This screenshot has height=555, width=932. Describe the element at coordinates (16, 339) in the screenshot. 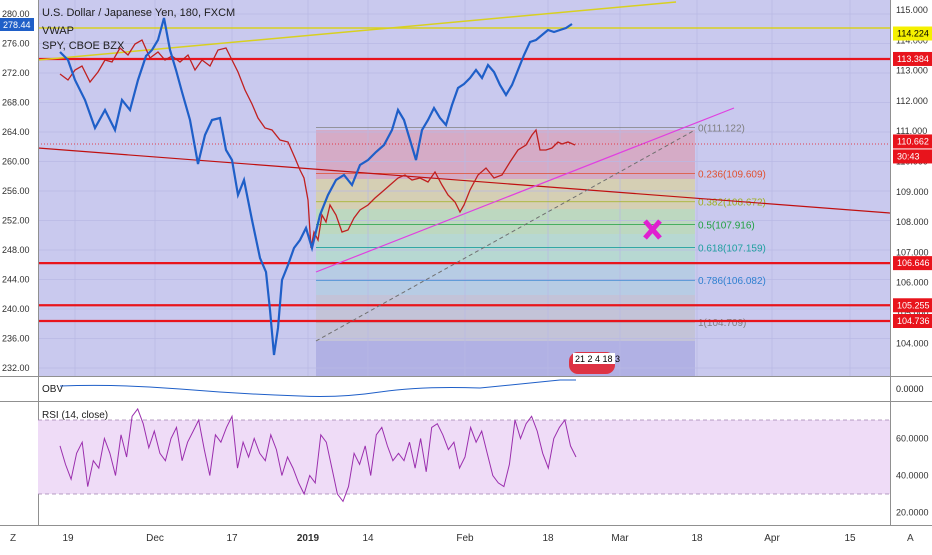

I see `left-axis-tick: 236.00` at that location.